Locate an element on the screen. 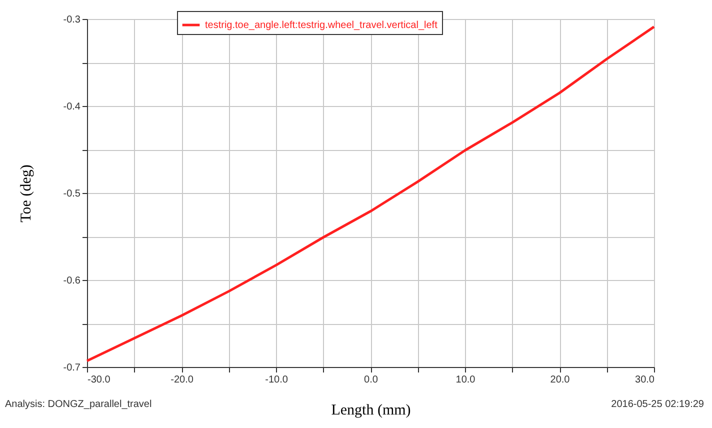 The width and height of the screenshot is (712, 428). x-tick-label: -20.0 is located at coordinates (182, 380).